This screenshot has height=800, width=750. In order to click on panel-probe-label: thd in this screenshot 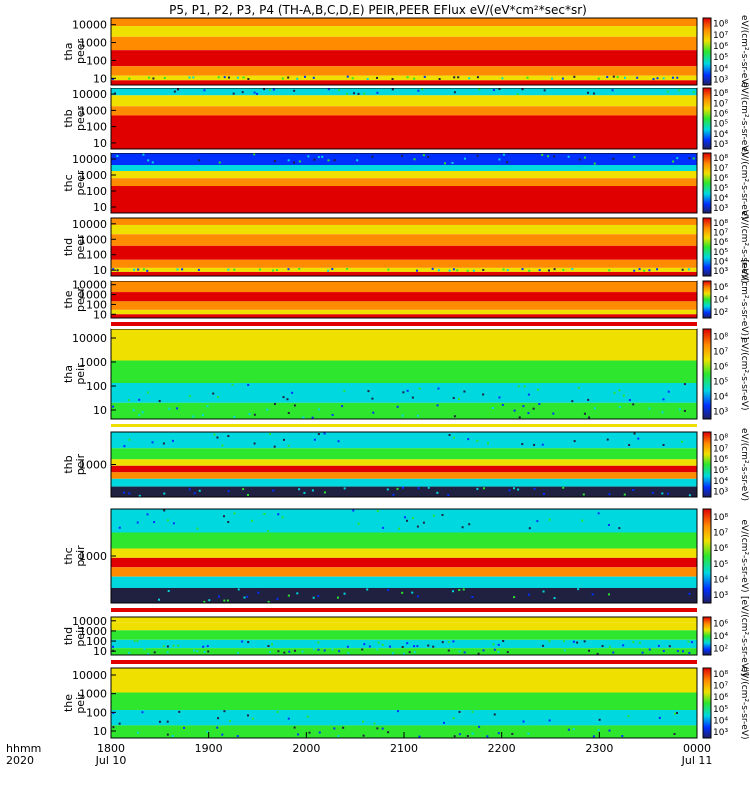, I will do `click(68, 247)`.